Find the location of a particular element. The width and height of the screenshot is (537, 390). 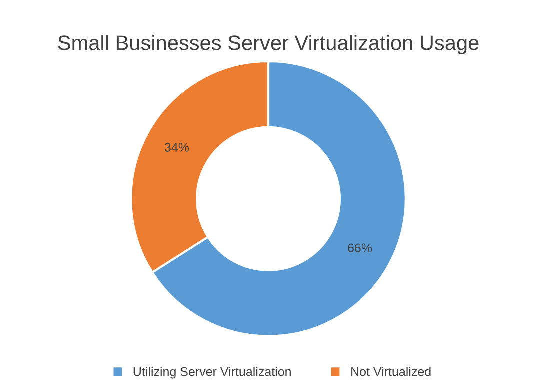

data-label: 34% is located at coordinates (177, 147).